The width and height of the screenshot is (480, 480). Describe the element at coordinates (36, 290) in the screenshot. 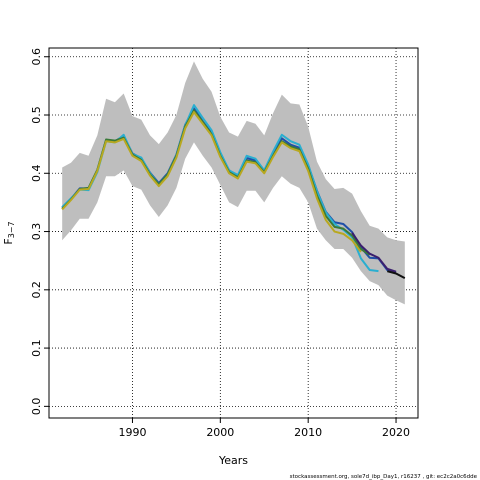

I see `y-tick-label: 0.2` at that location.